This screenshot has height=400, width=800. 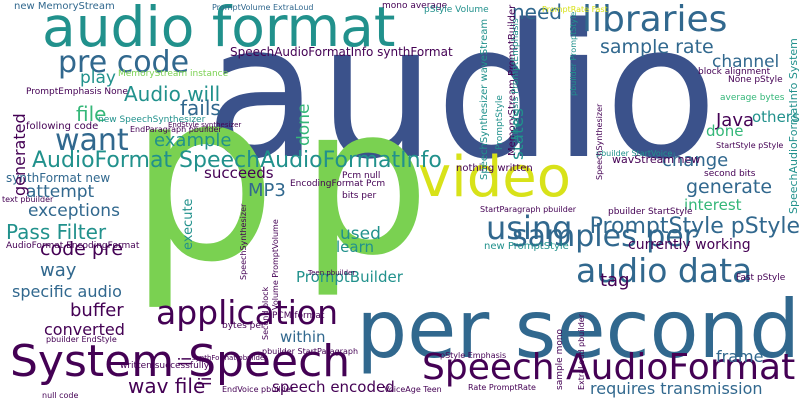 I want to click on word-emphasis-promptemphasis: Emphasis PromptEmphasis, so click(x=516, y=79).